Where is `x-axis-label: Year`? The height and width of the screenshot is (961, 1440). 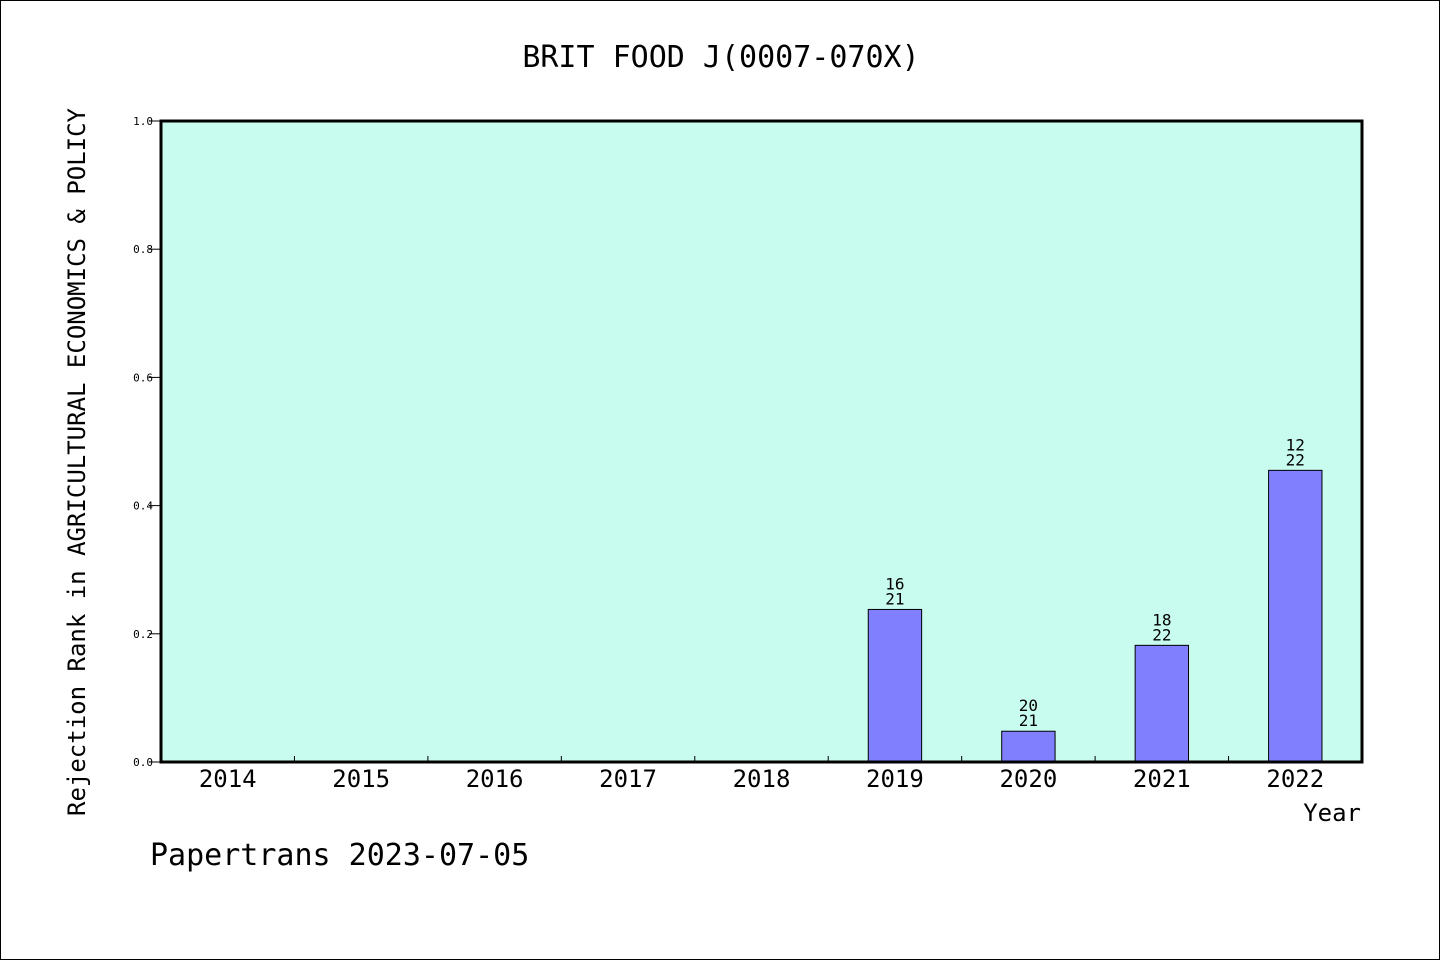
x-axis-label: Year is located at coordinates (1332, 813).